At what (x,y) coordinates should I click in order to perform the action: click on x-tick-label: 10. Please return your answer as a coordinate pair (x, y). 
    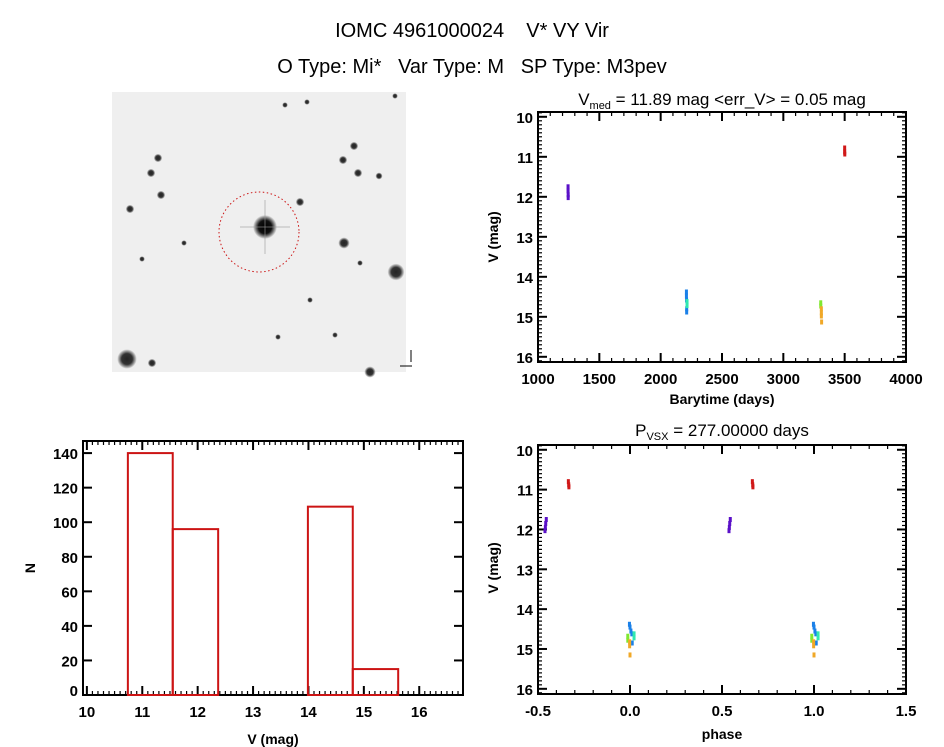
    Looking at the image, I should click on (87, 712).